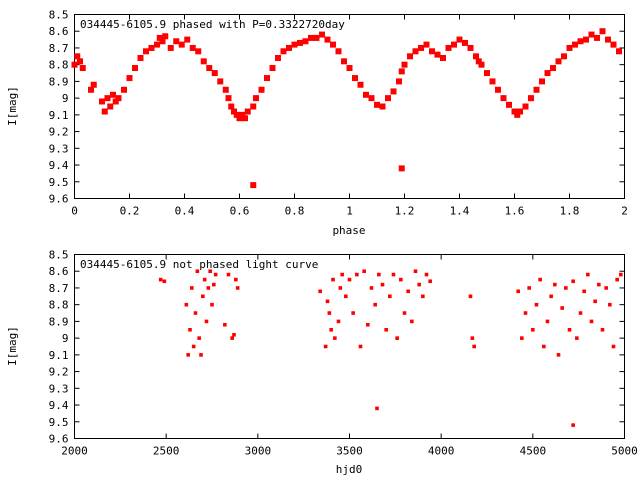  Describe the element at coordinates (59, 255) in the screenshot. I see `unphased-ytick-label: 8.5` at that location.